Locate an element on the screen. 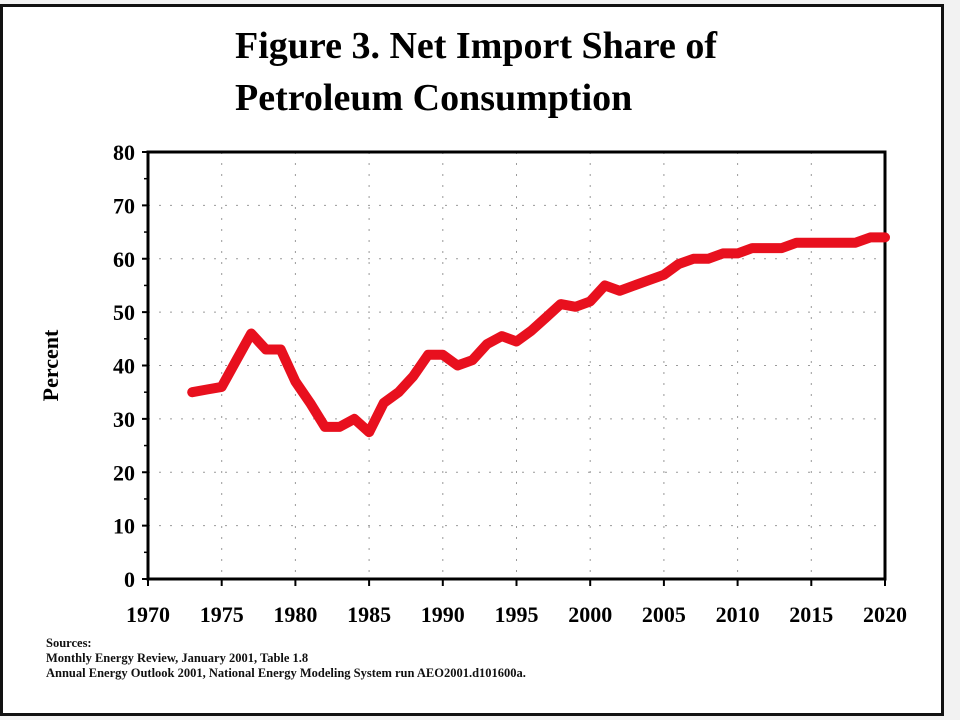  chart-title-line-2: Petroleum Consumption is located at coordinates (434, 98).